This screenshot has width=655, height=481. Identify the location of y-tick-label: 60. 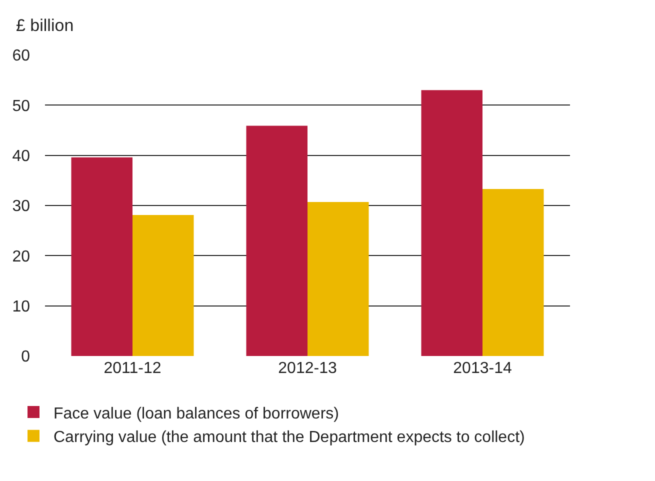
(21, 56).